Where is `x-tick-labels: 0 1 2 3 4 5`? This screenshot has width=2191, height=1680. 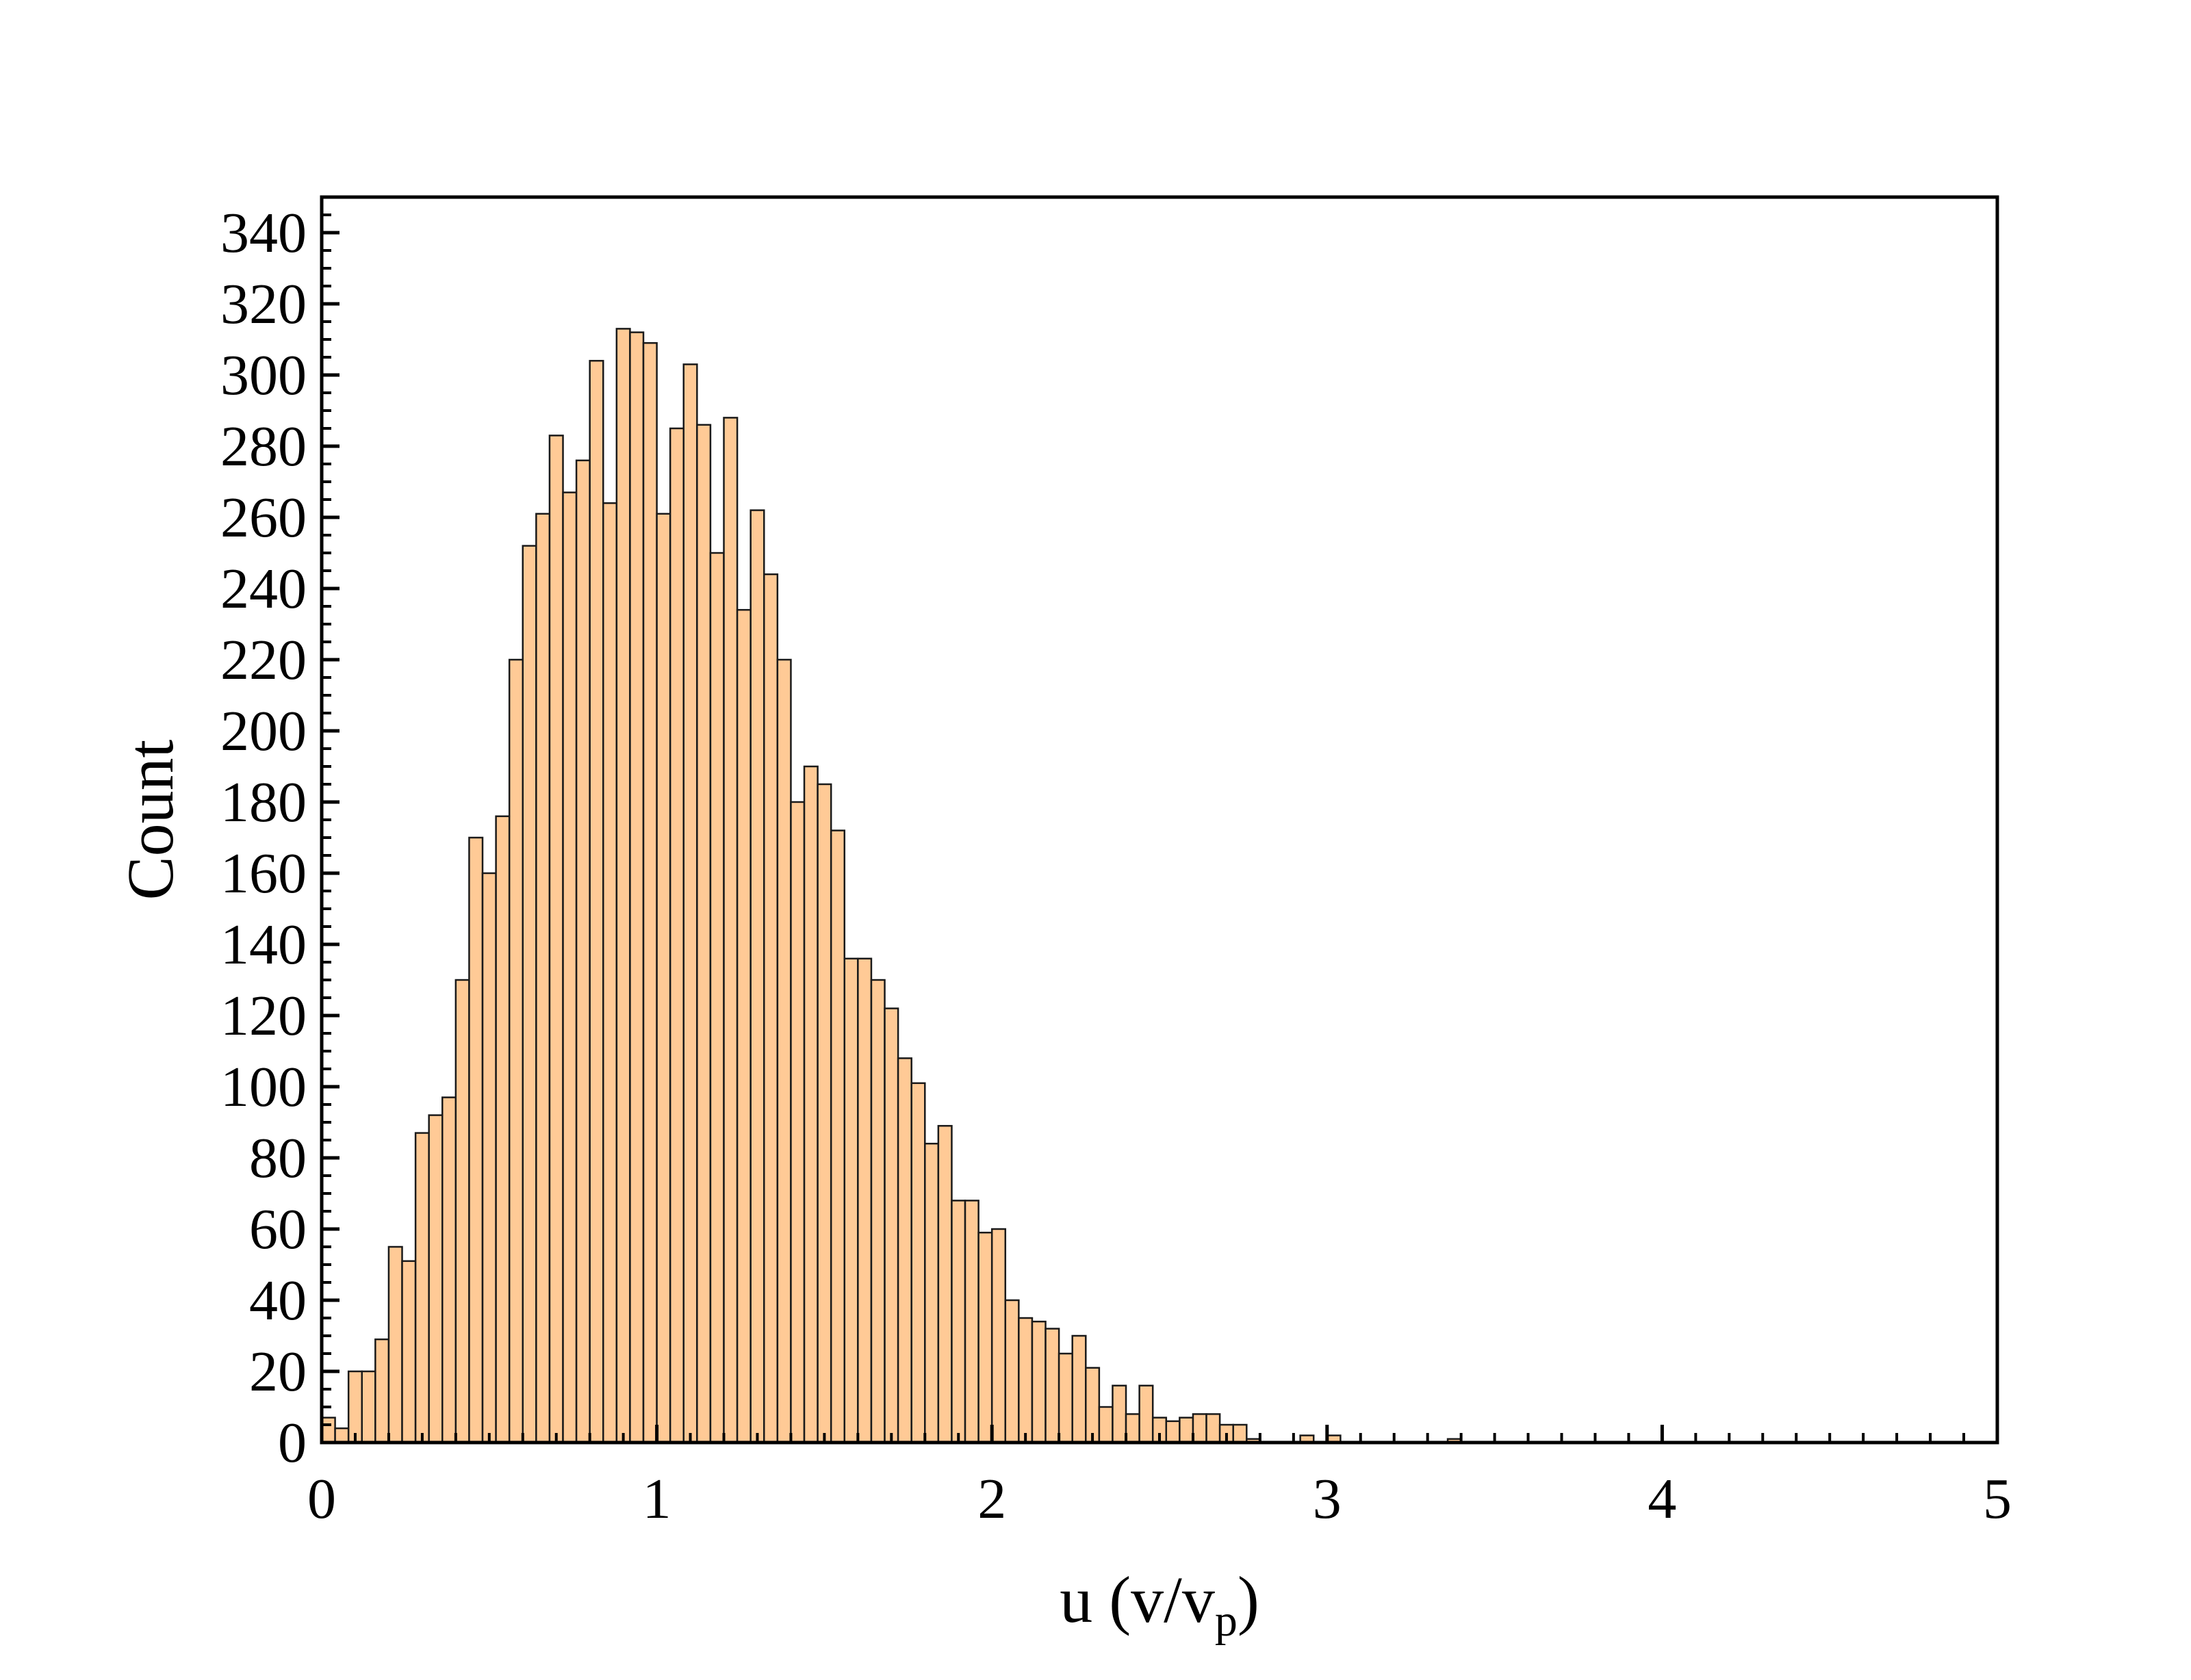
x-tick-labels: 0 1 2 3 4 5 is located at coordinates (1159, 1499).